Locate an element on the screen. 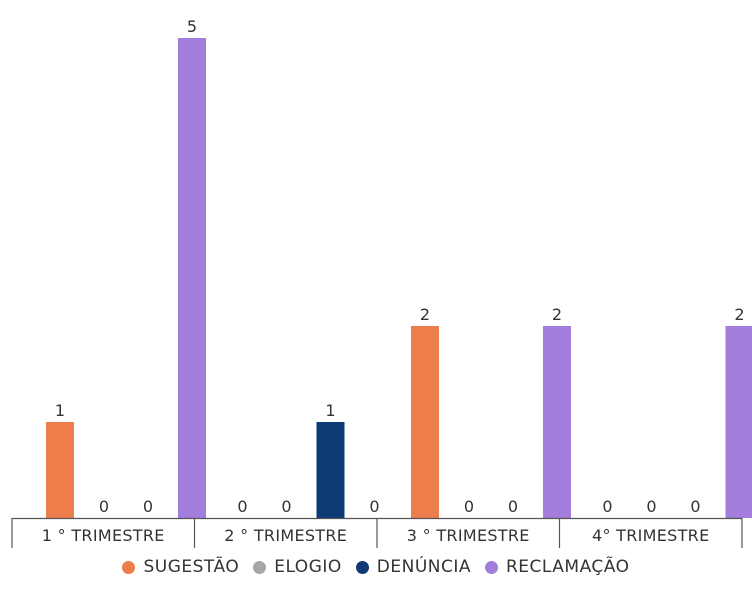 The image size is (752, 603). data-label-denuncia-q2: 1 is located at coordinates (330, 410).